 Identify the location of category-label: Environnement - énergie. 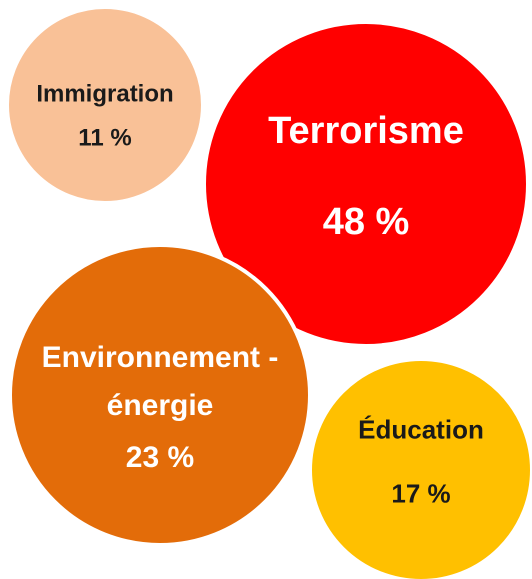
(160, 381).